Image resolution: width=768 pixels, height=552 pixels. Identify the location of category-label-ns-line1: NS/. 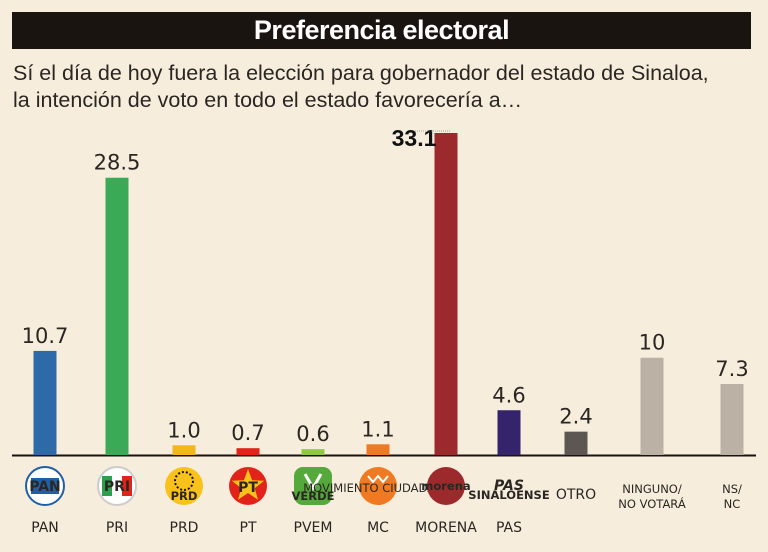
(732, 489).